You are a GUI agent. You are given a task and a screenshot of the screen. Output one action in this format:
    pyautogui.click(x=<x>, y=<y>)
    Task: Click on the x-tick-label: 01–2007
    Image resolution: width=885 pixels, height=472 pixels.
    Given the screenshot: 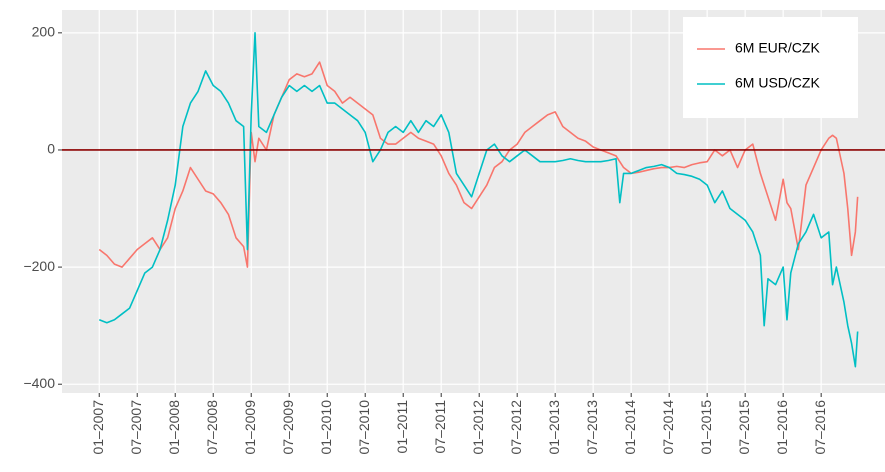 What is the action you would take?
    pyautogui.click(x=98, y=427)
    